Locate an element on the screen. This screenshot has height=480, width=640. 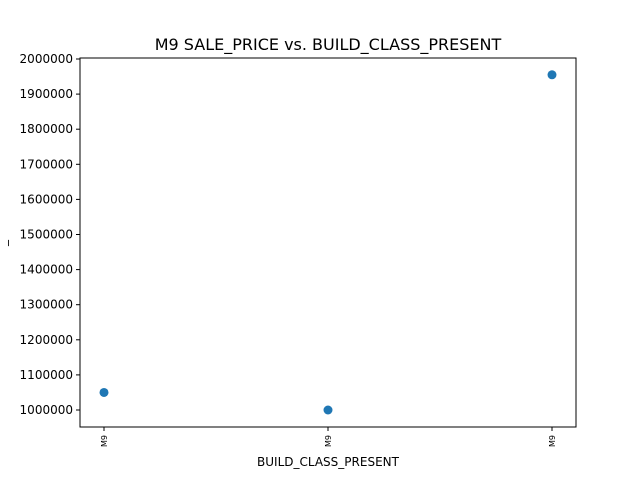
y-tick-label: 1100000 is located at coordinates (46, 375).